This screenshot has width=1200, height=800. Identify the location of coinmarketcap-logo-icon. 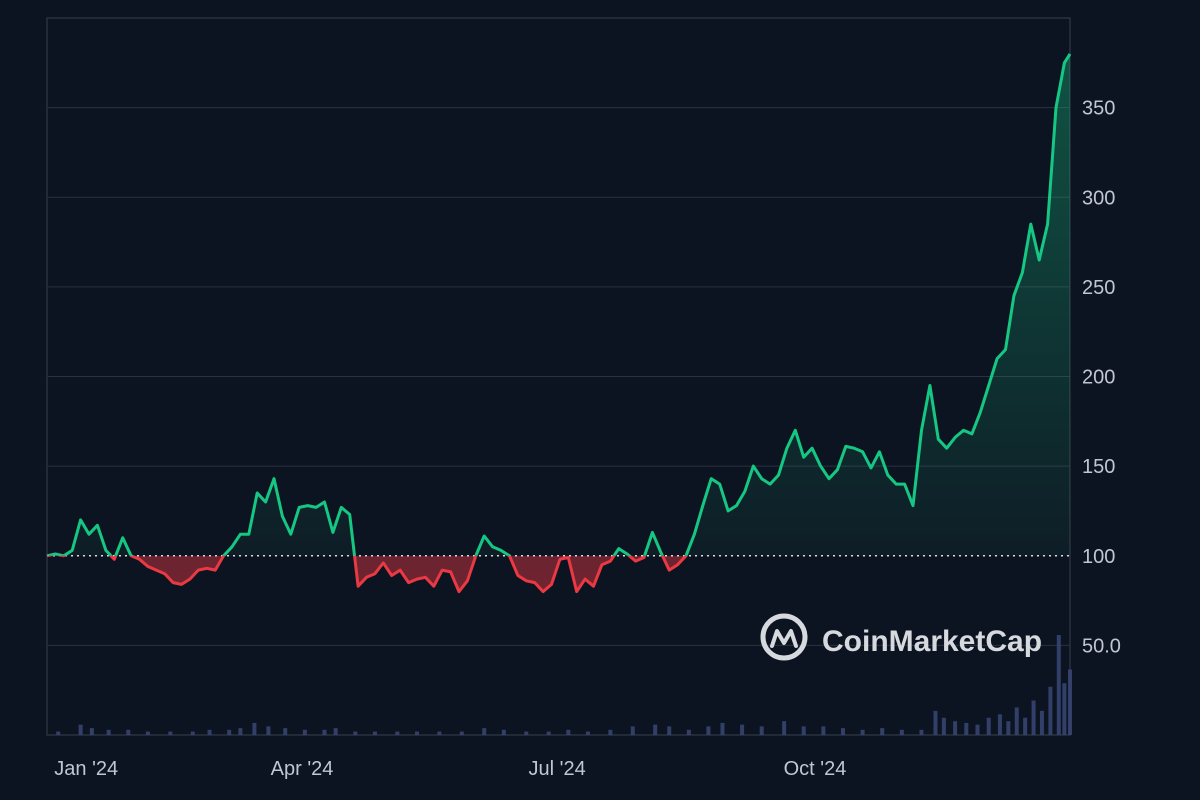
(784, 637).